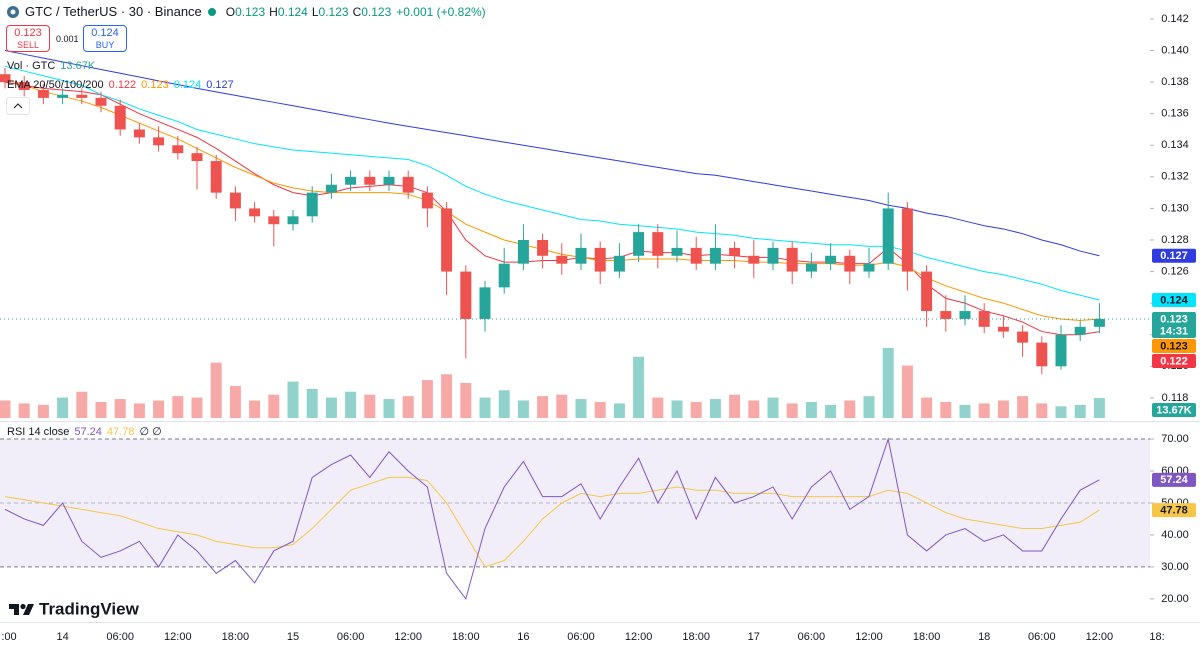 This screenshot has height=649, width=1200. What do you see at coordinates (187, 85) in the screenshot?
I see `ema-value: 0.124` at bounding box center [187, 85].